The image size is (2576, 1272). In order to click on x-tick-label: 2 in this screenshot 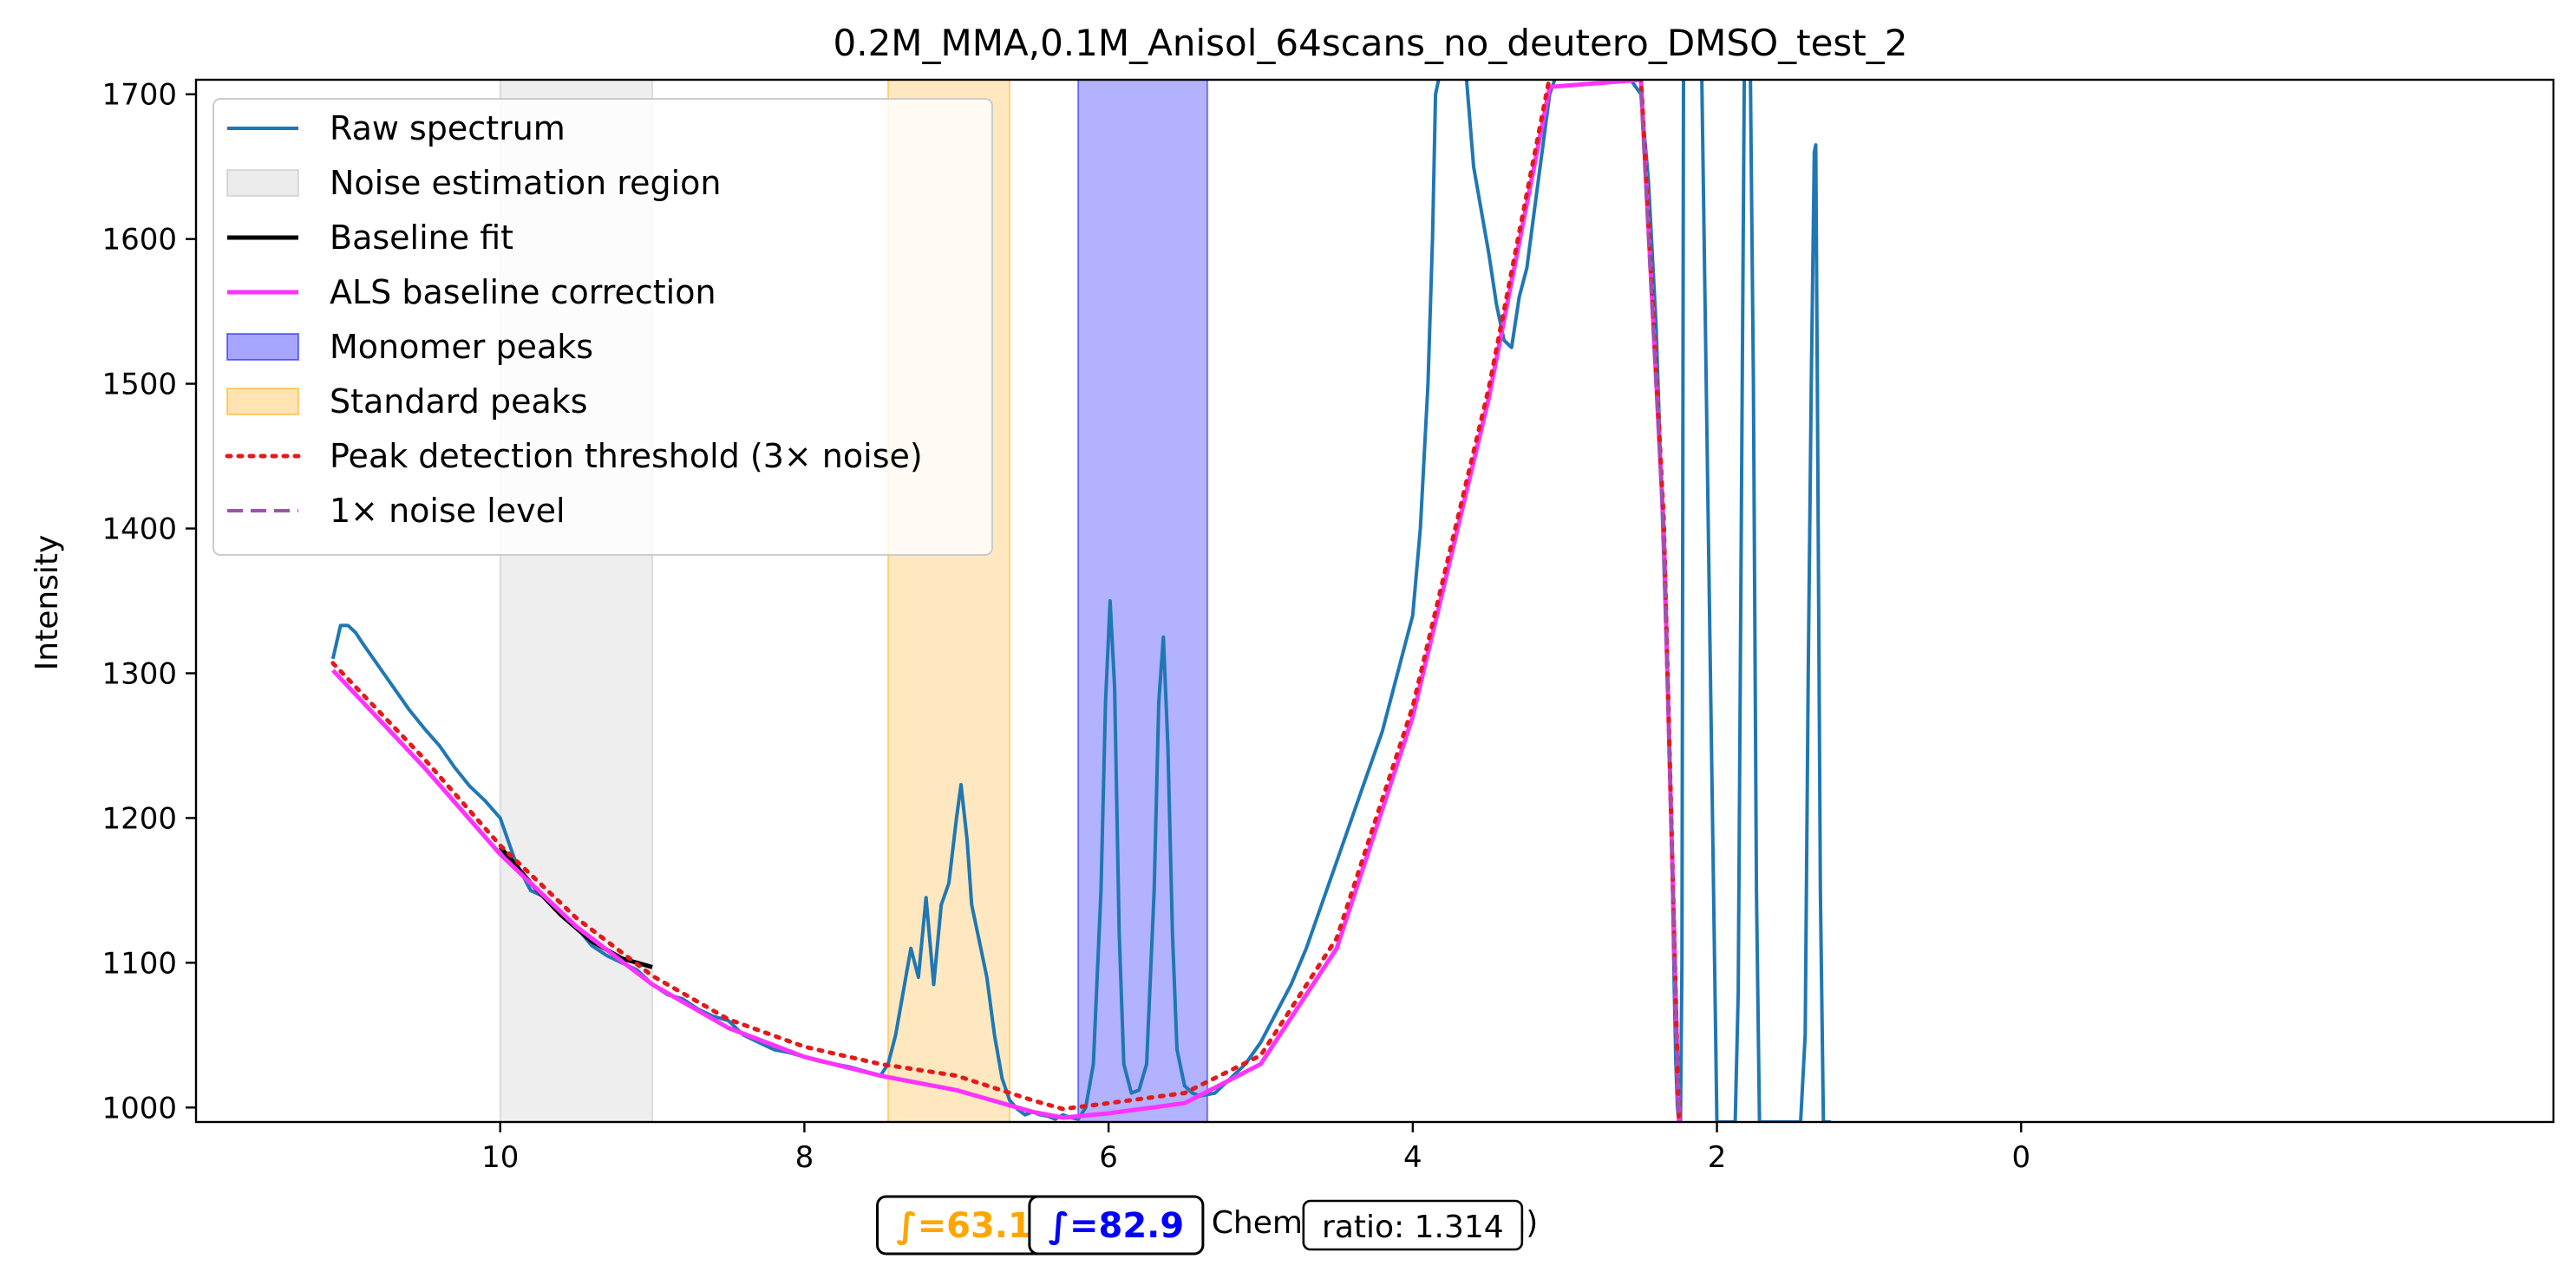, I will do `click(1717, 1157)`.